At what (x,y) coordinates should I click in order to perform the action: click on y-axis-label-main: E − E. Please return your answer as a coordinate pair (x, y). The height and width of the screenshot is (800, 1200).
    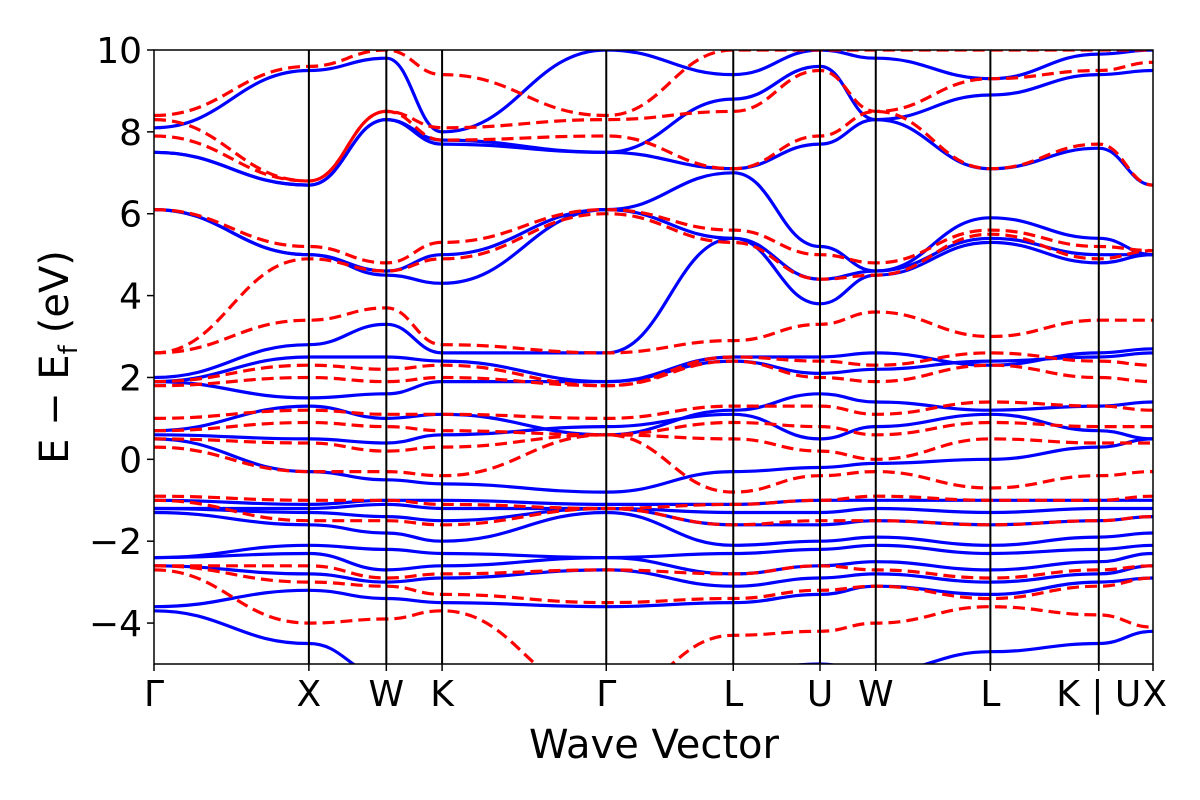
    Looking at the image, I should click on (55, 409).